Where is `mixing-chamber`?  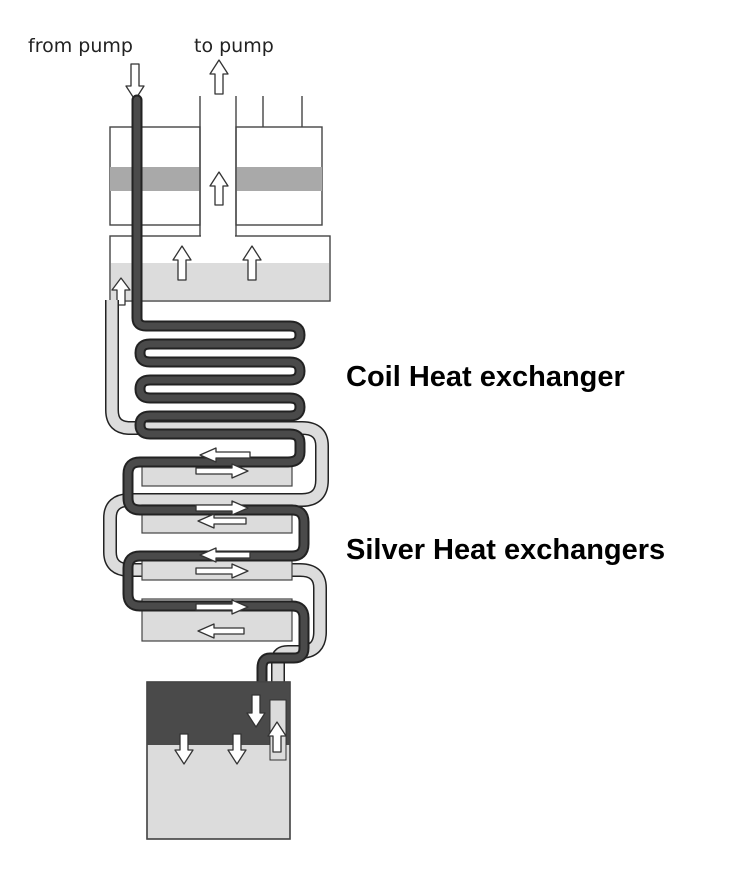 mixing-chamber is located at coordinates (218, 760).